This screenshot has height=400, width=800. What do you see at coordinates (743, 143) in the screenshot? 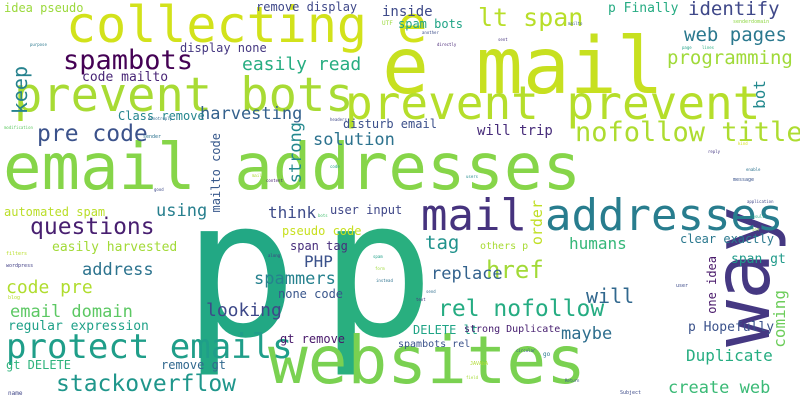
I see `word-kind: kind` at bounding box center [743, 143].